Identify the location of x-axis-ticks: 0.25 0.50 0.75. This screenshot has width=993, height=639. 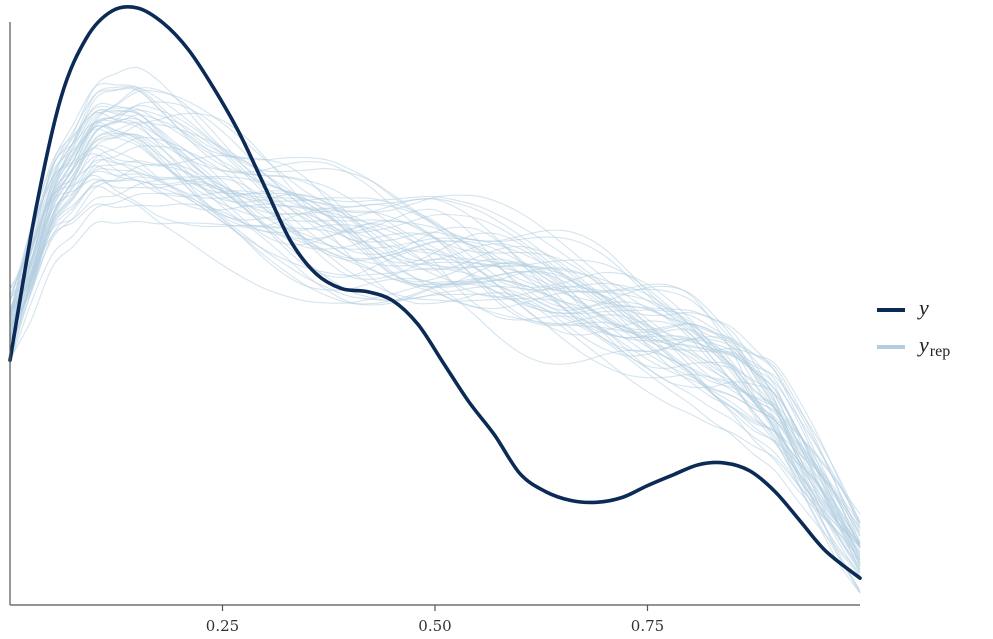
(435, 620).